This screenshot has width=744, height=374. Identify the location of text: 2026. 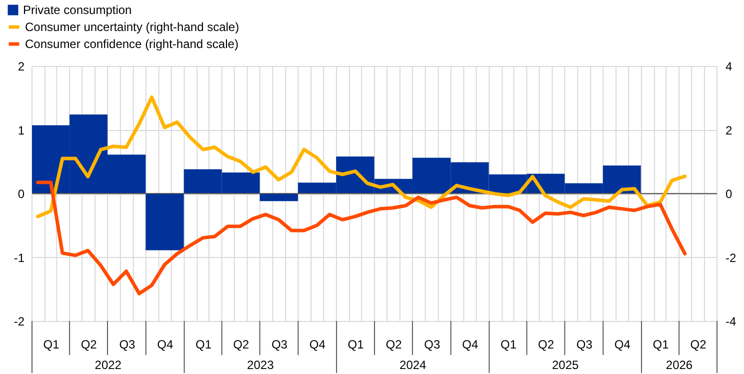
(679, 365).